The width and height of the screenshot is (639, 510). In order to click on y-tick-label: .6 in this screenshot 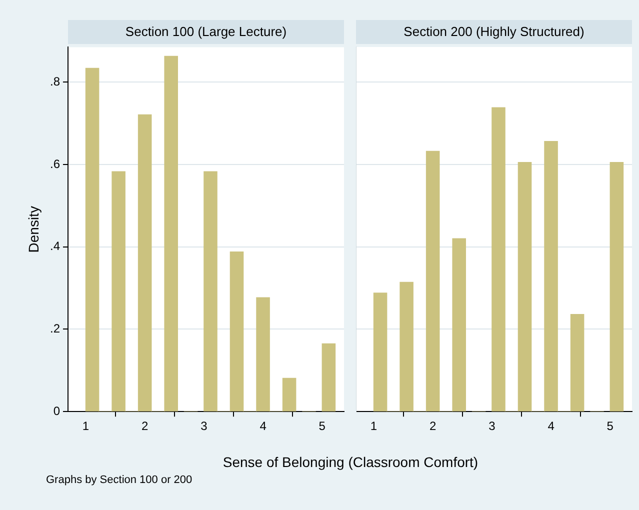, I will do `click(55, 163)`.